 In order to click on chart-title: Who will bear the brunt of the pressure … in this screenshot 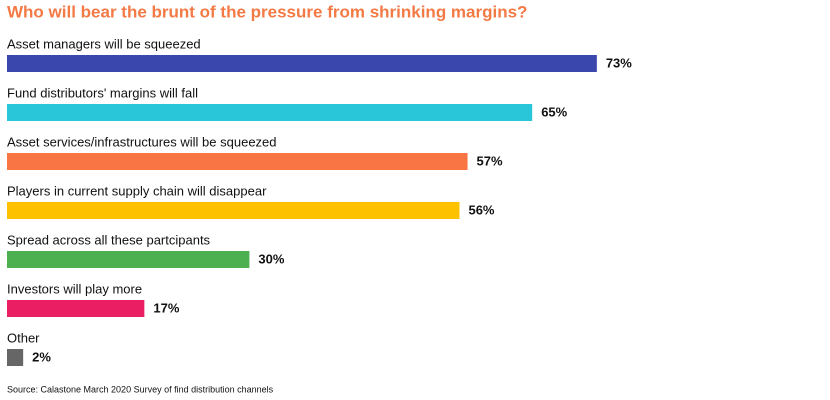, I will do `click(267, 11)`.